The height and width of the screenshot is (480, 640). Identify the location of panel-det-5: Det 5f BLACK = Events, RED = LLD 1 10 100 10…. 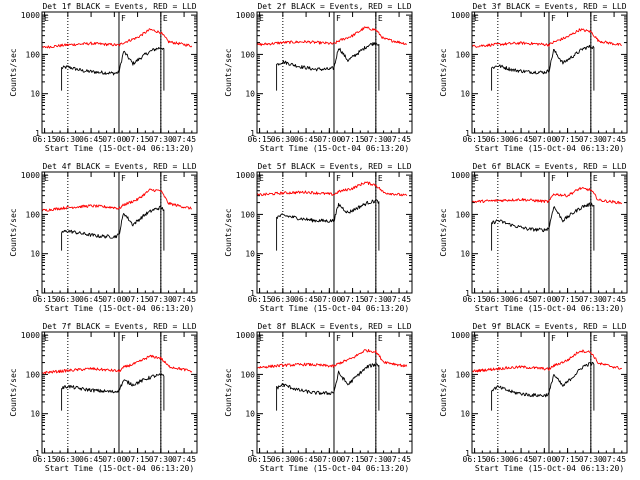
(318, 237).